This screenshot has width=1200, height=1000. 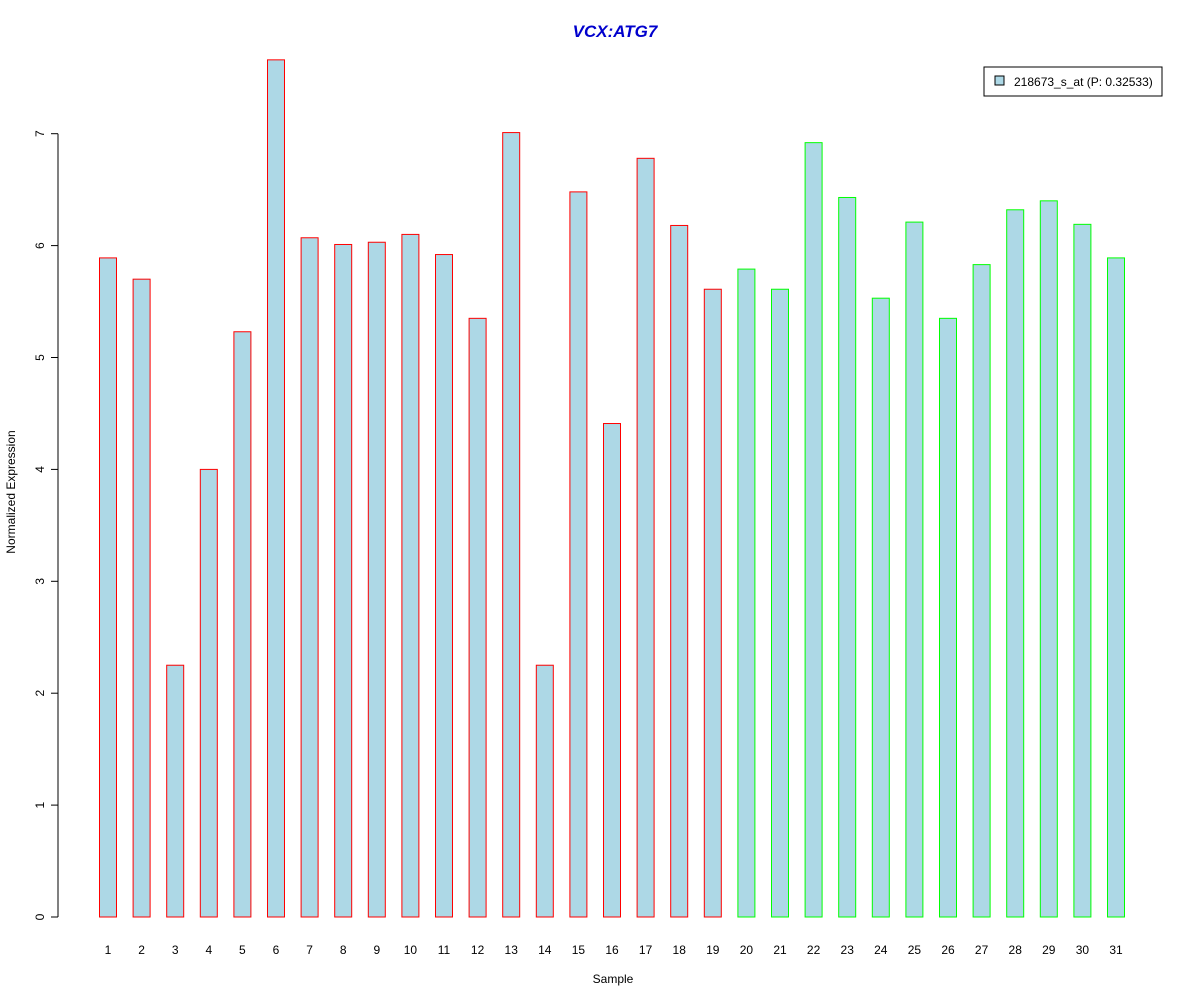 I want to click on x-tick-label: 15, so click(x=579, y=950).